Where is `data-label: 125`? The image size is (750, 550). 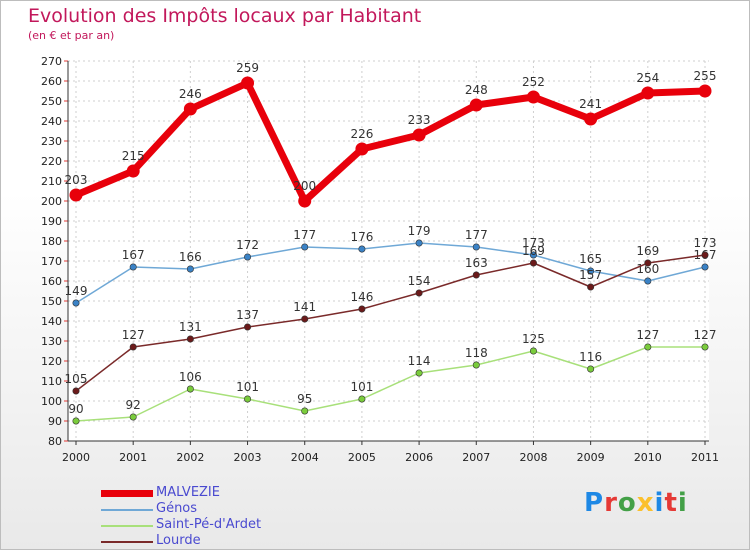 data-label: 125 is located at coordinates (533, 339).